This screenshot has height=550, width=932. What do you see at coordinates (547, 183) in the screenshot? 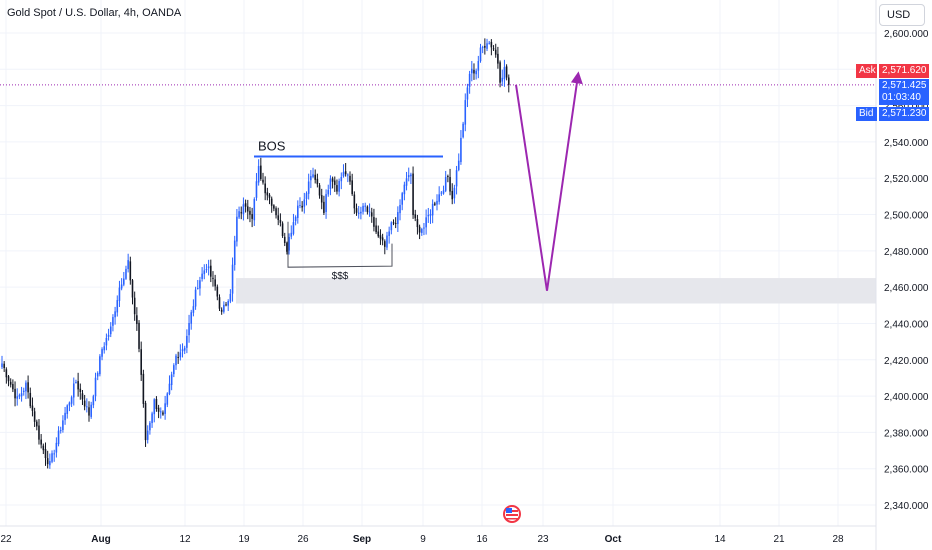
I see `projection-path` at bounding box center [547, 183].